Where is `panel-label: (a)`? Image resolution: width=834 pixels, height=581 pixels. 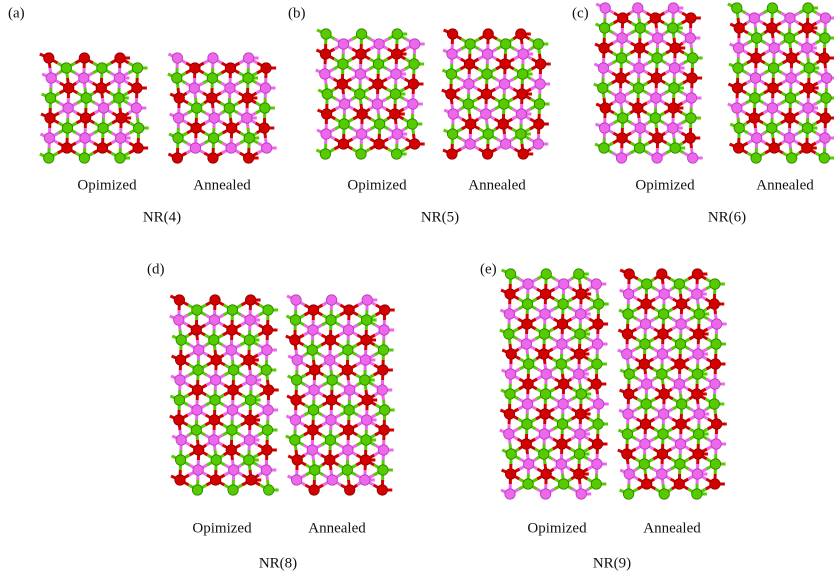
panel-label: (a) is located at coordinates (16, 13).